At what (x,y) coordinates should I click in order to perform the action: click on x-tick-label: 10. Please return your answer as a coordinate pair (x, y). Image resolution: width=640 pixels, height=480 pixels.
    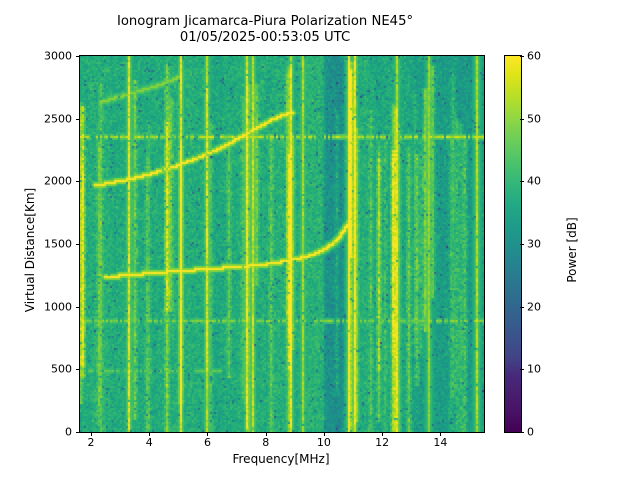
    Looking at the image, I should click on (323, 442).